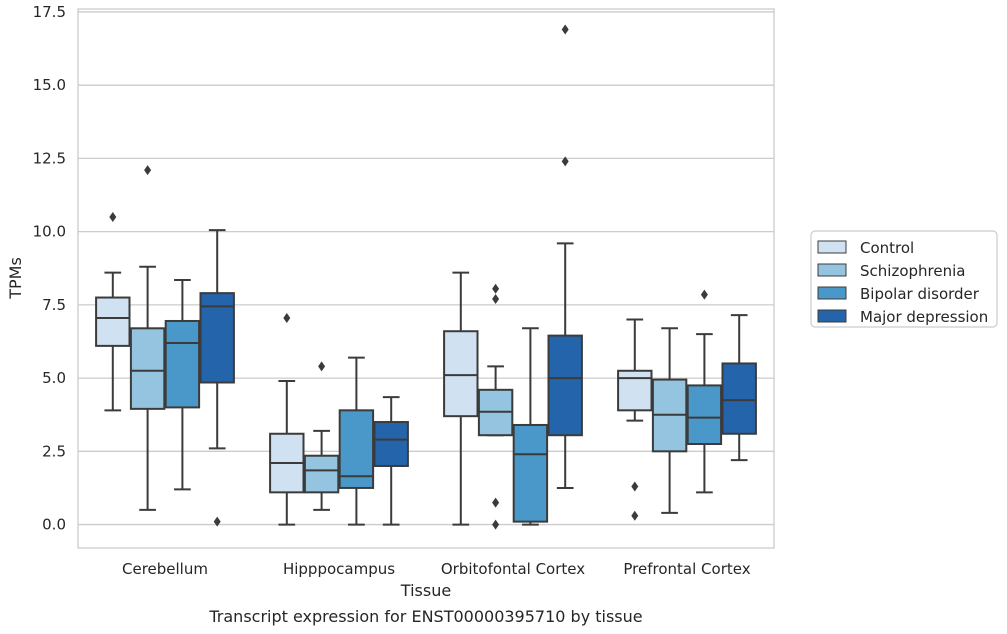 The width and height of the screenshot is (1007, 634). I want to click on y-tick-label: 17.5, so click(49, 12).